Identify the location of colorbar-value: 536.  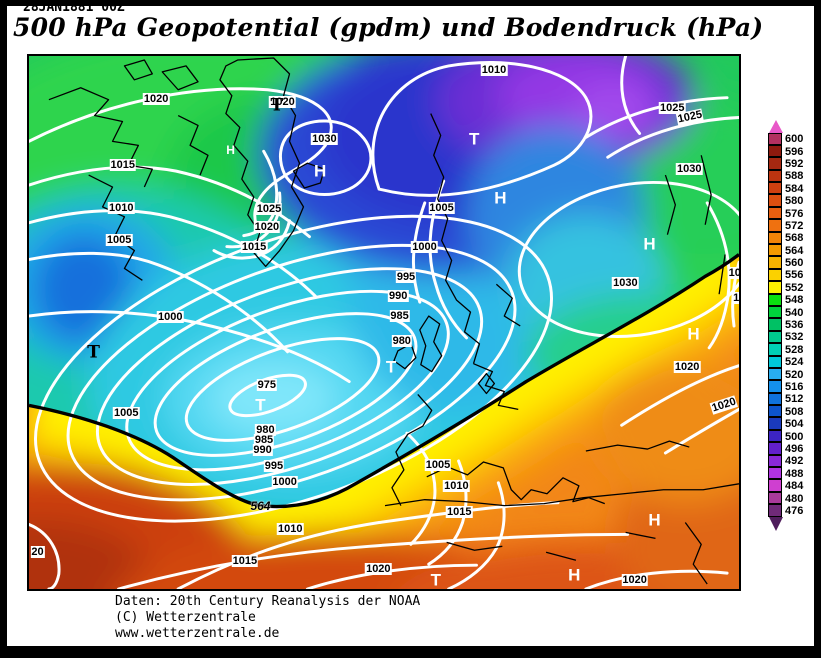
(794, 325).